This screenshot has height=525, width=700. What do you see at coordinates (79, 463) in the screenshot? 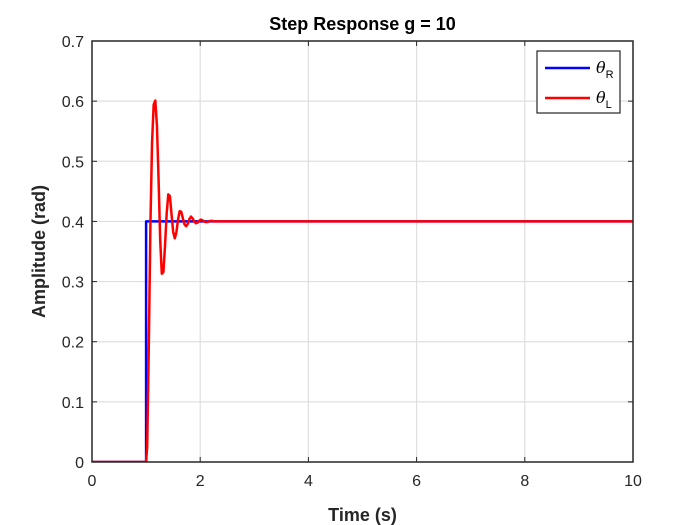
I see `y-tick-label: 0` at bounding box center [79, 463].